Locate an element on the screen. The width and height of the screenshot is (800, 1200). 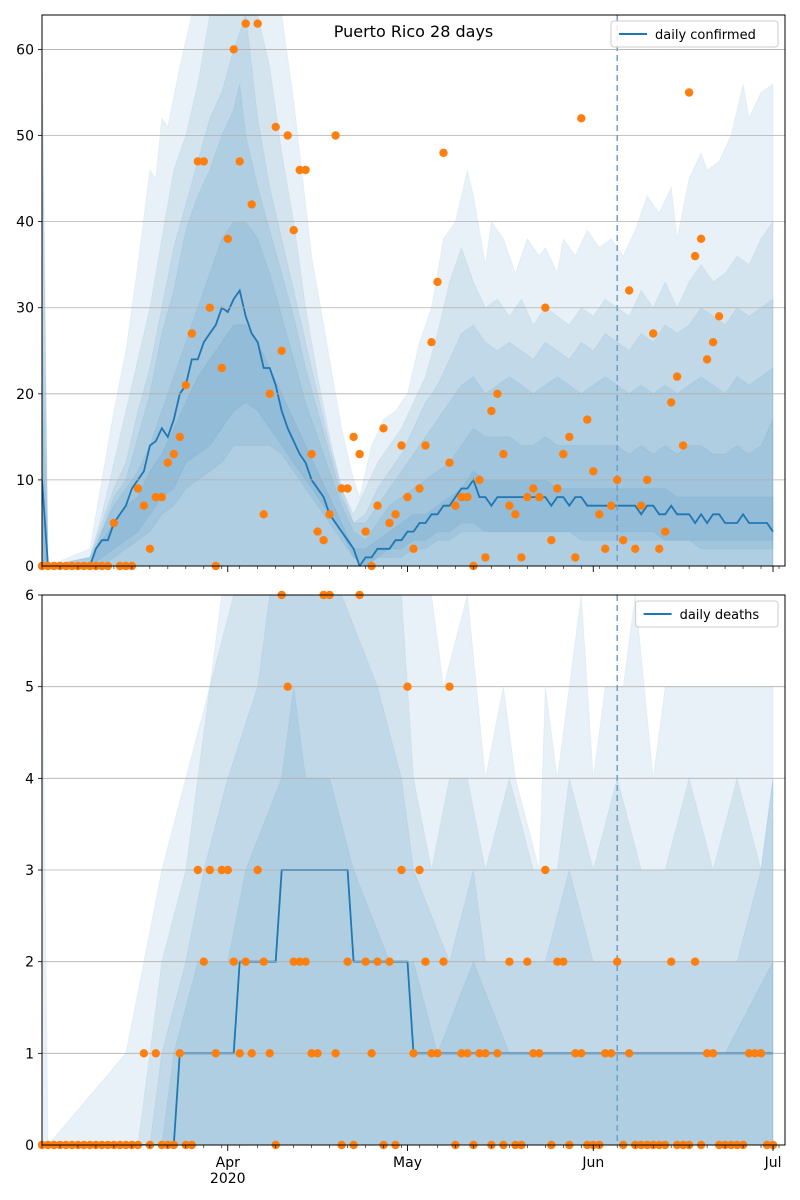
legend: daily deaths is located at coordinates (707, 614).